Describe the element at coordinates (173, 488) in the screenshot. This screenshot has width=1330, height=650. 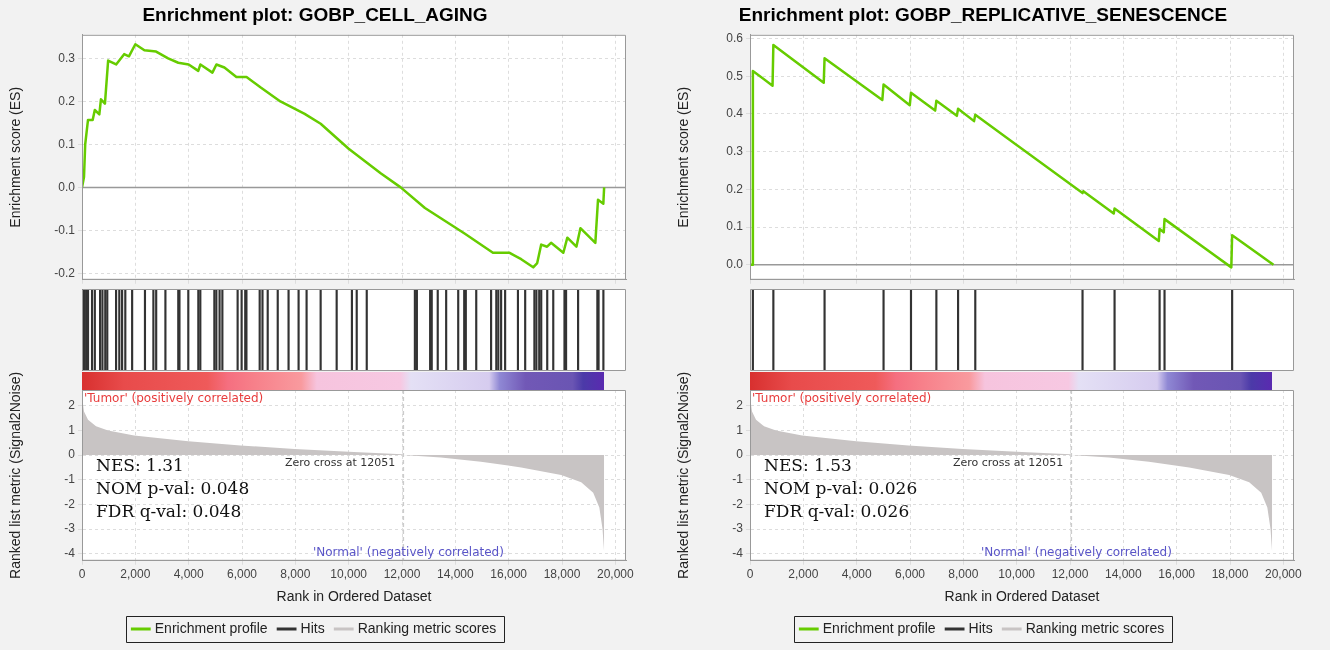
I see `annotation: NOM p-val: 0.048` at that location.